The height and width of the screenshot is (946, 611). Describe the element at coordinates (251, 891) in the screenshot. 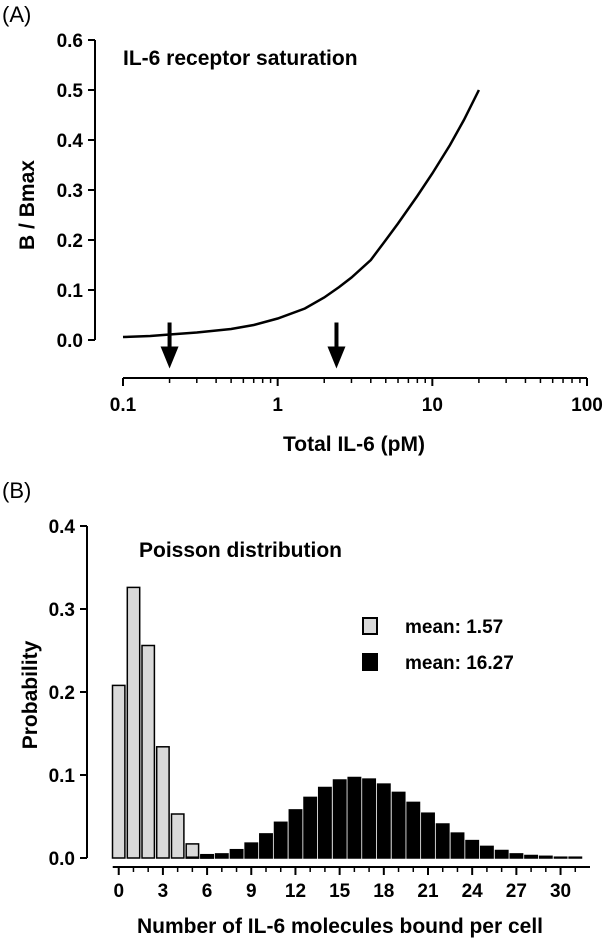

I see `panel-b-x-tick-label: 9` at that location.